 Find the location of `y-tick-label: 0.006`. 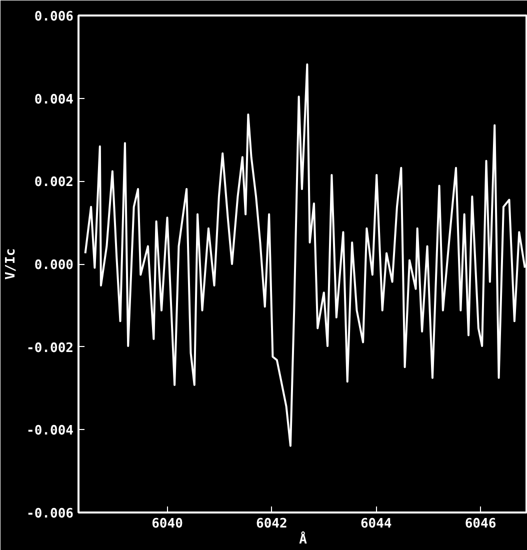

y-tick-label: 0.006 is located at coordinates (54, 17).